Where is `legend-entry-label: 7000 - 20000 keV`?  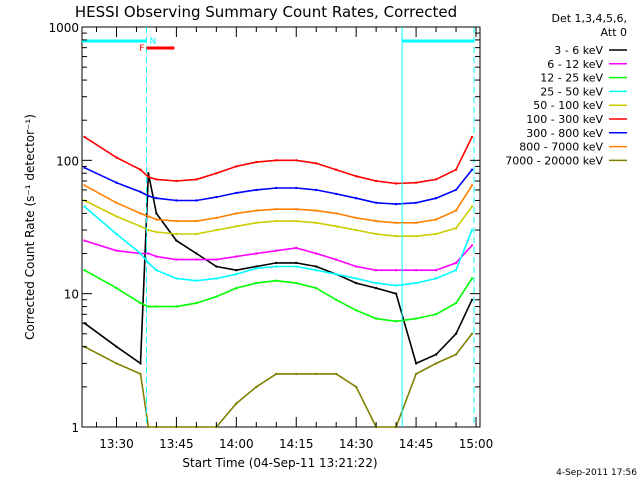 legend-entry-label: 7000 - 20000 keV is located at coordinates (554, 160).